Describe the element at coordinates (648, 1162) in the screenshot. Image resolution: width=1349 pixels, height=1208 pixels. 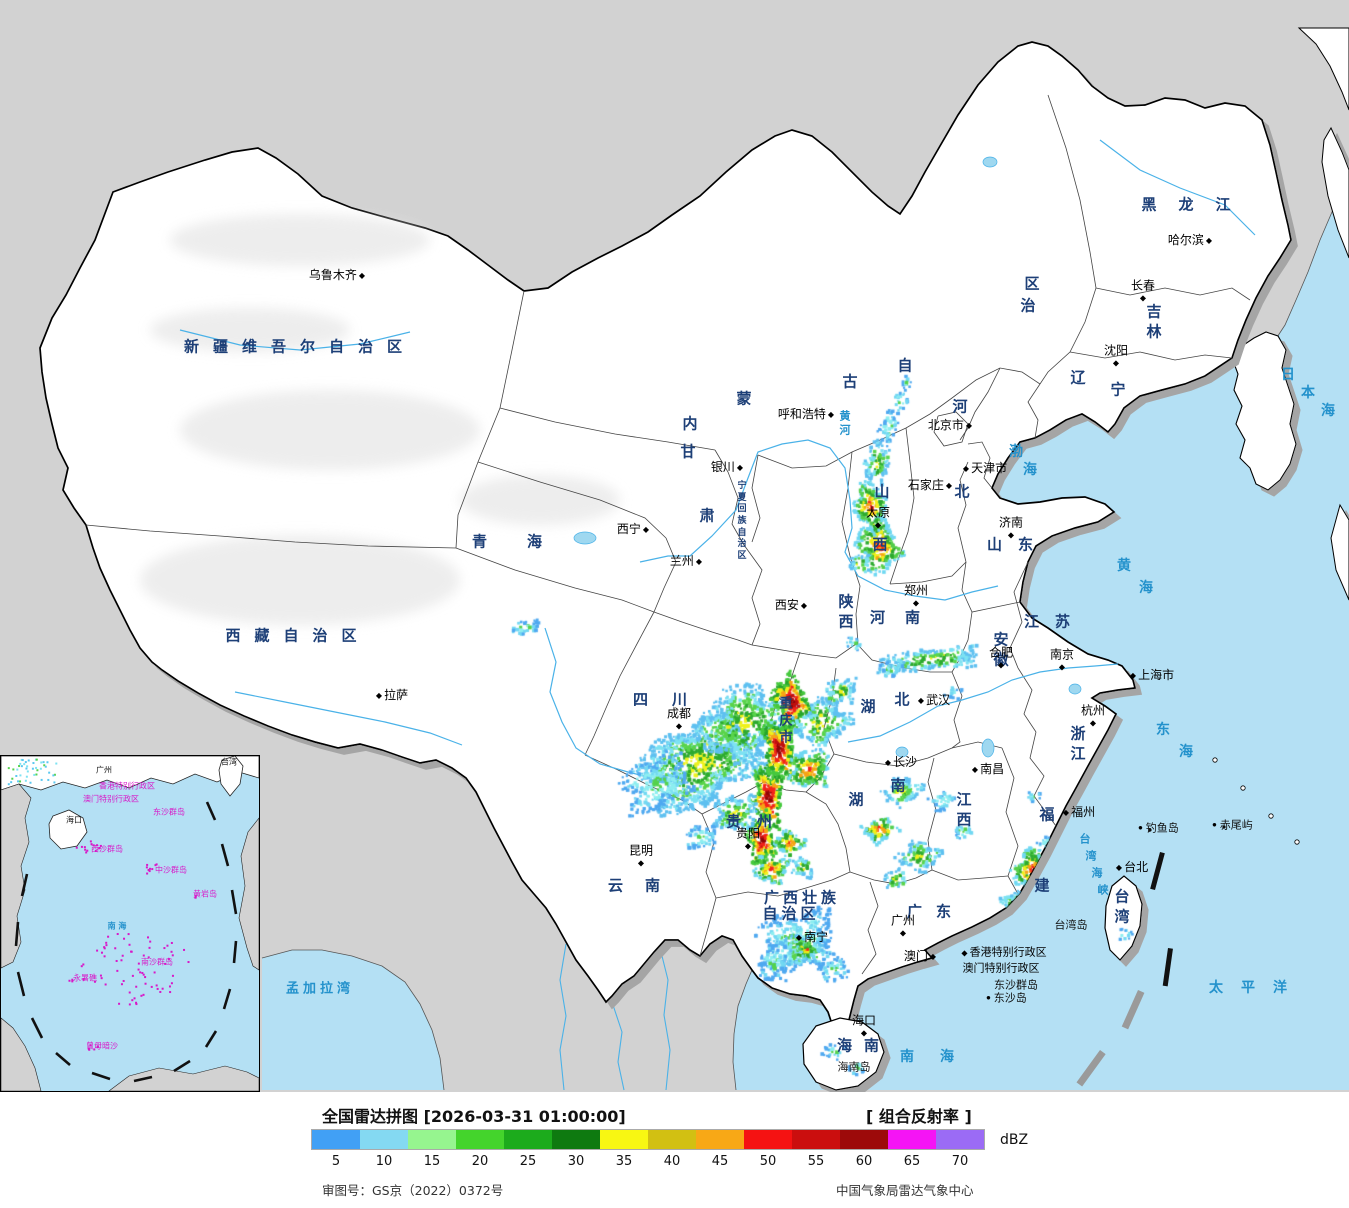
I see `colorbar-values: 5 10 15 20 25 30 35 40 45 50 55 60 65 70` at that location.